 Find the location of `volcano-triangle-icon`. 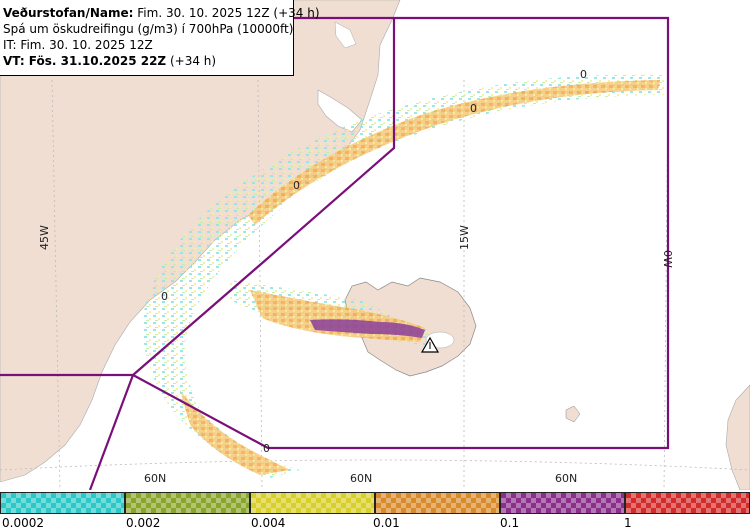

volcano-triangle-icon is located at coordinates (430, 344).